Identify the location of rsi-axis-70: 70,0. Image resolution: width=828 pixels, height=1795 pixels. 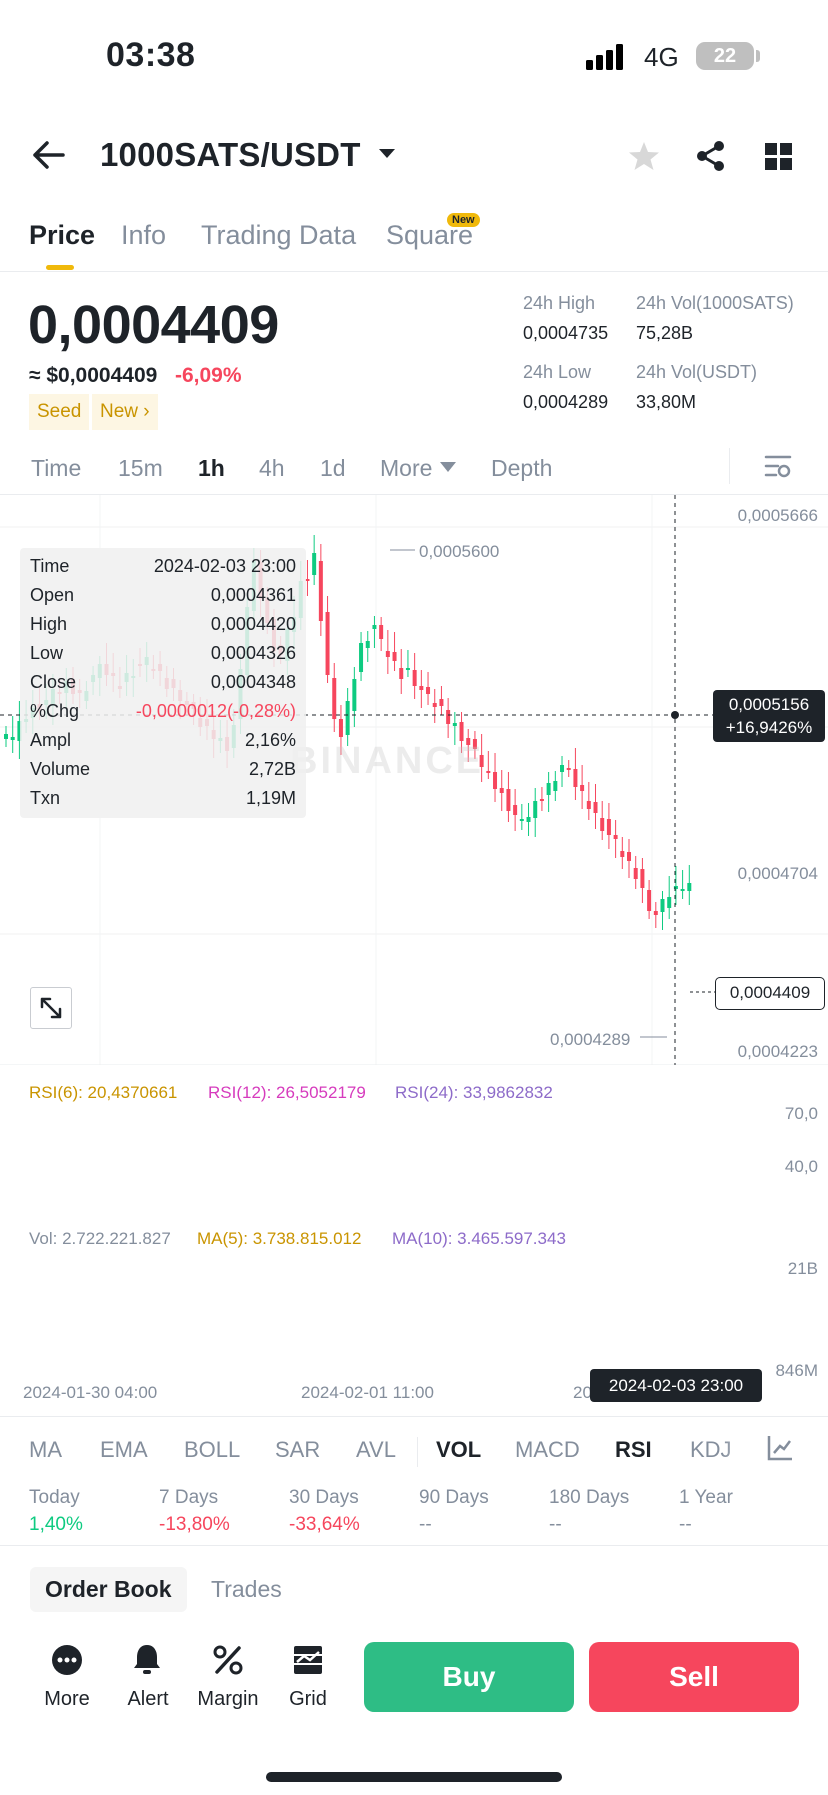
(801, 1113).